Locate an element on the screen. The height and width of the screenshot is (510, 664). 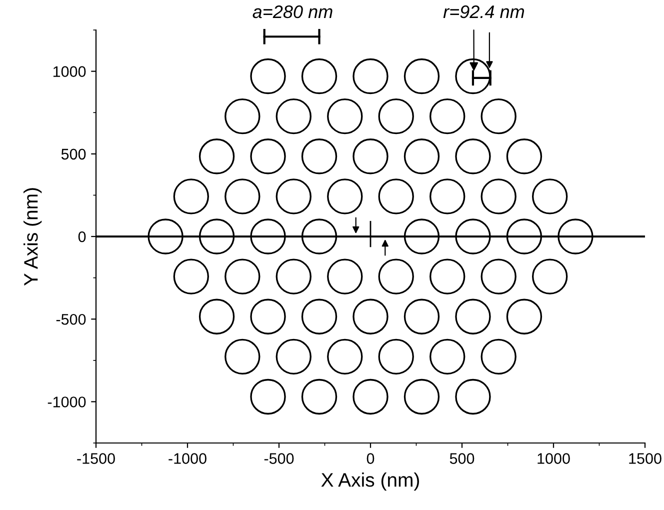
x-tick-label: 1500 is located at coordinates (645, 458).